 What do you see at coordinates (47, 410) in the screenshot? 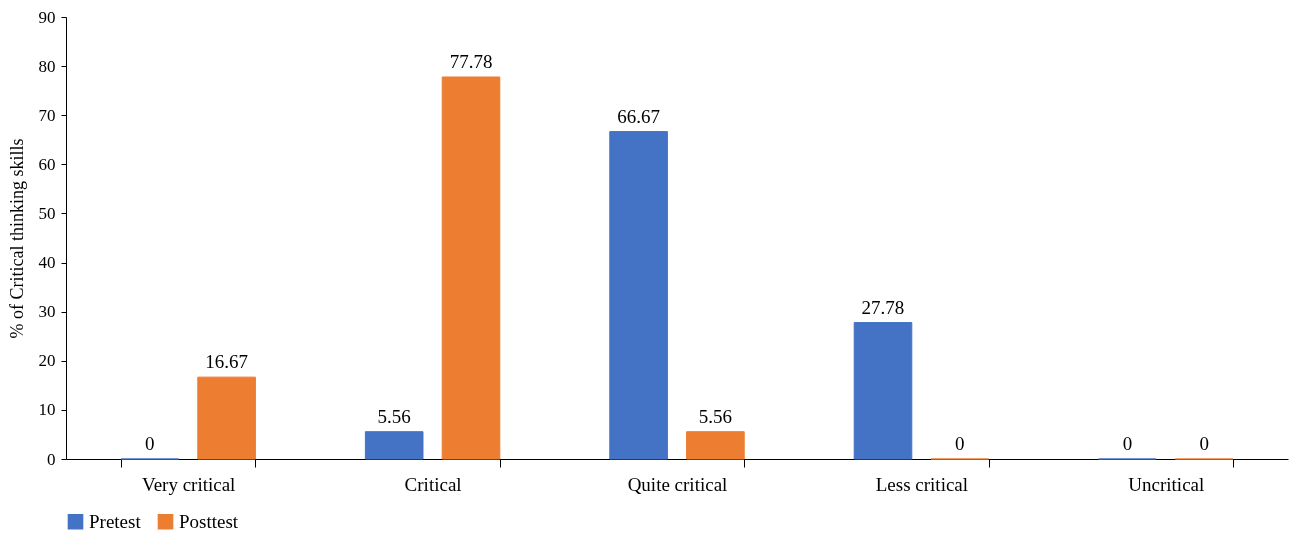
I see `y-tick-label: 10` at bounding box center [47, 410].